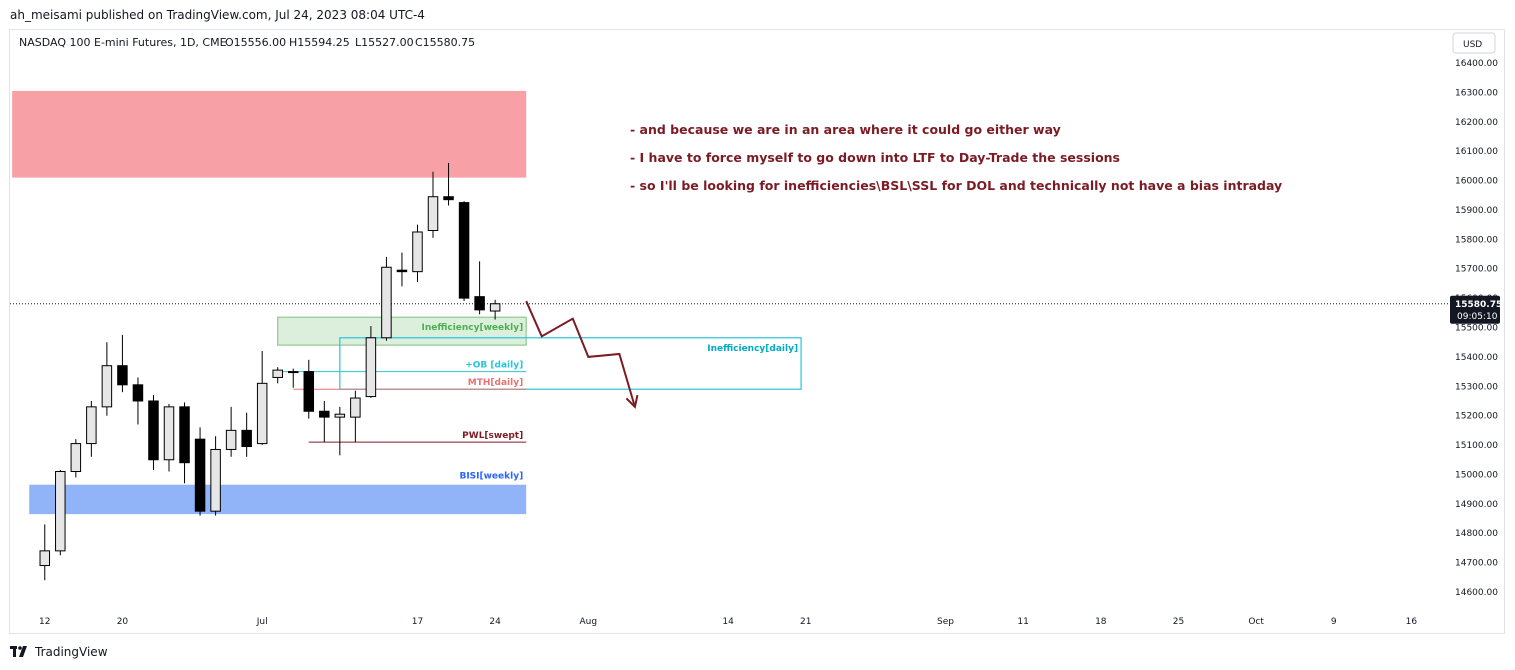 Image resolution: width=1515 pixels, height=670 pixels. I want to click on time-axis: 12 20 Jul 17 24 Aug 14 21 Sep 11 18 25 Oct 9 16, so click(728, 622).